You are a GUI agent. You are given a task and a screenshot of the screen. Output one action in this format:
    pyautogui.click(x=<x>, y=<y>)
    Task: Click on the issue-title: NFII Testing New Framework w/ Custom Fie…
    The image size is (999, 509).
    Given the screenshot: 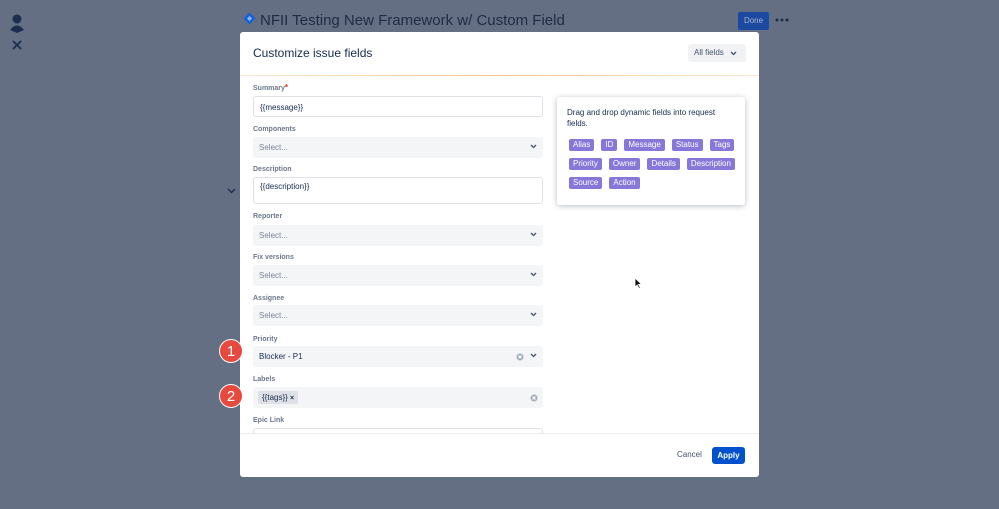 What is the action you would take?
    pyautogui.click(x=412, y=20)
    